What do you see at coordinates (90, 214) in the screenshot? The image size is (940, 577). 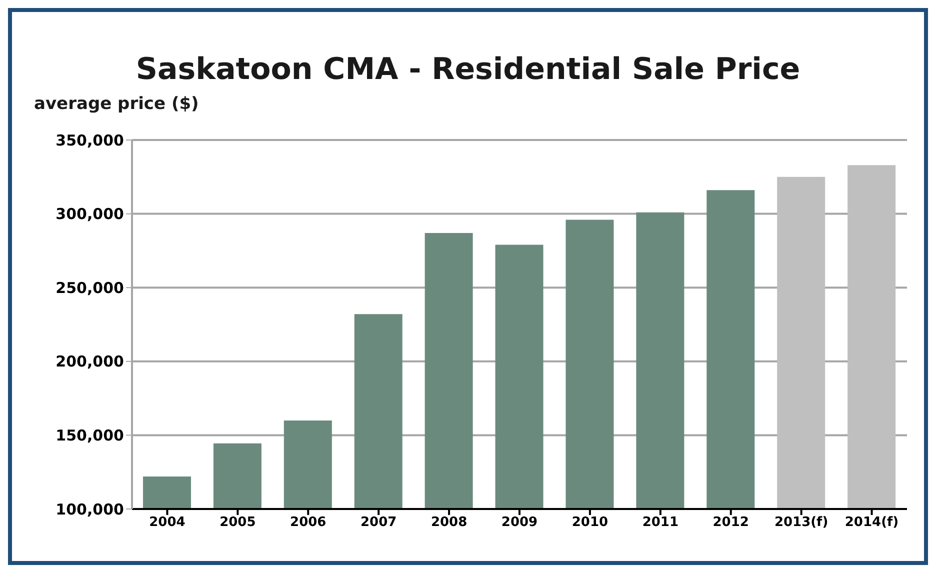 I see `y-tick-label: 300,000` at bounding box center [90, 214].